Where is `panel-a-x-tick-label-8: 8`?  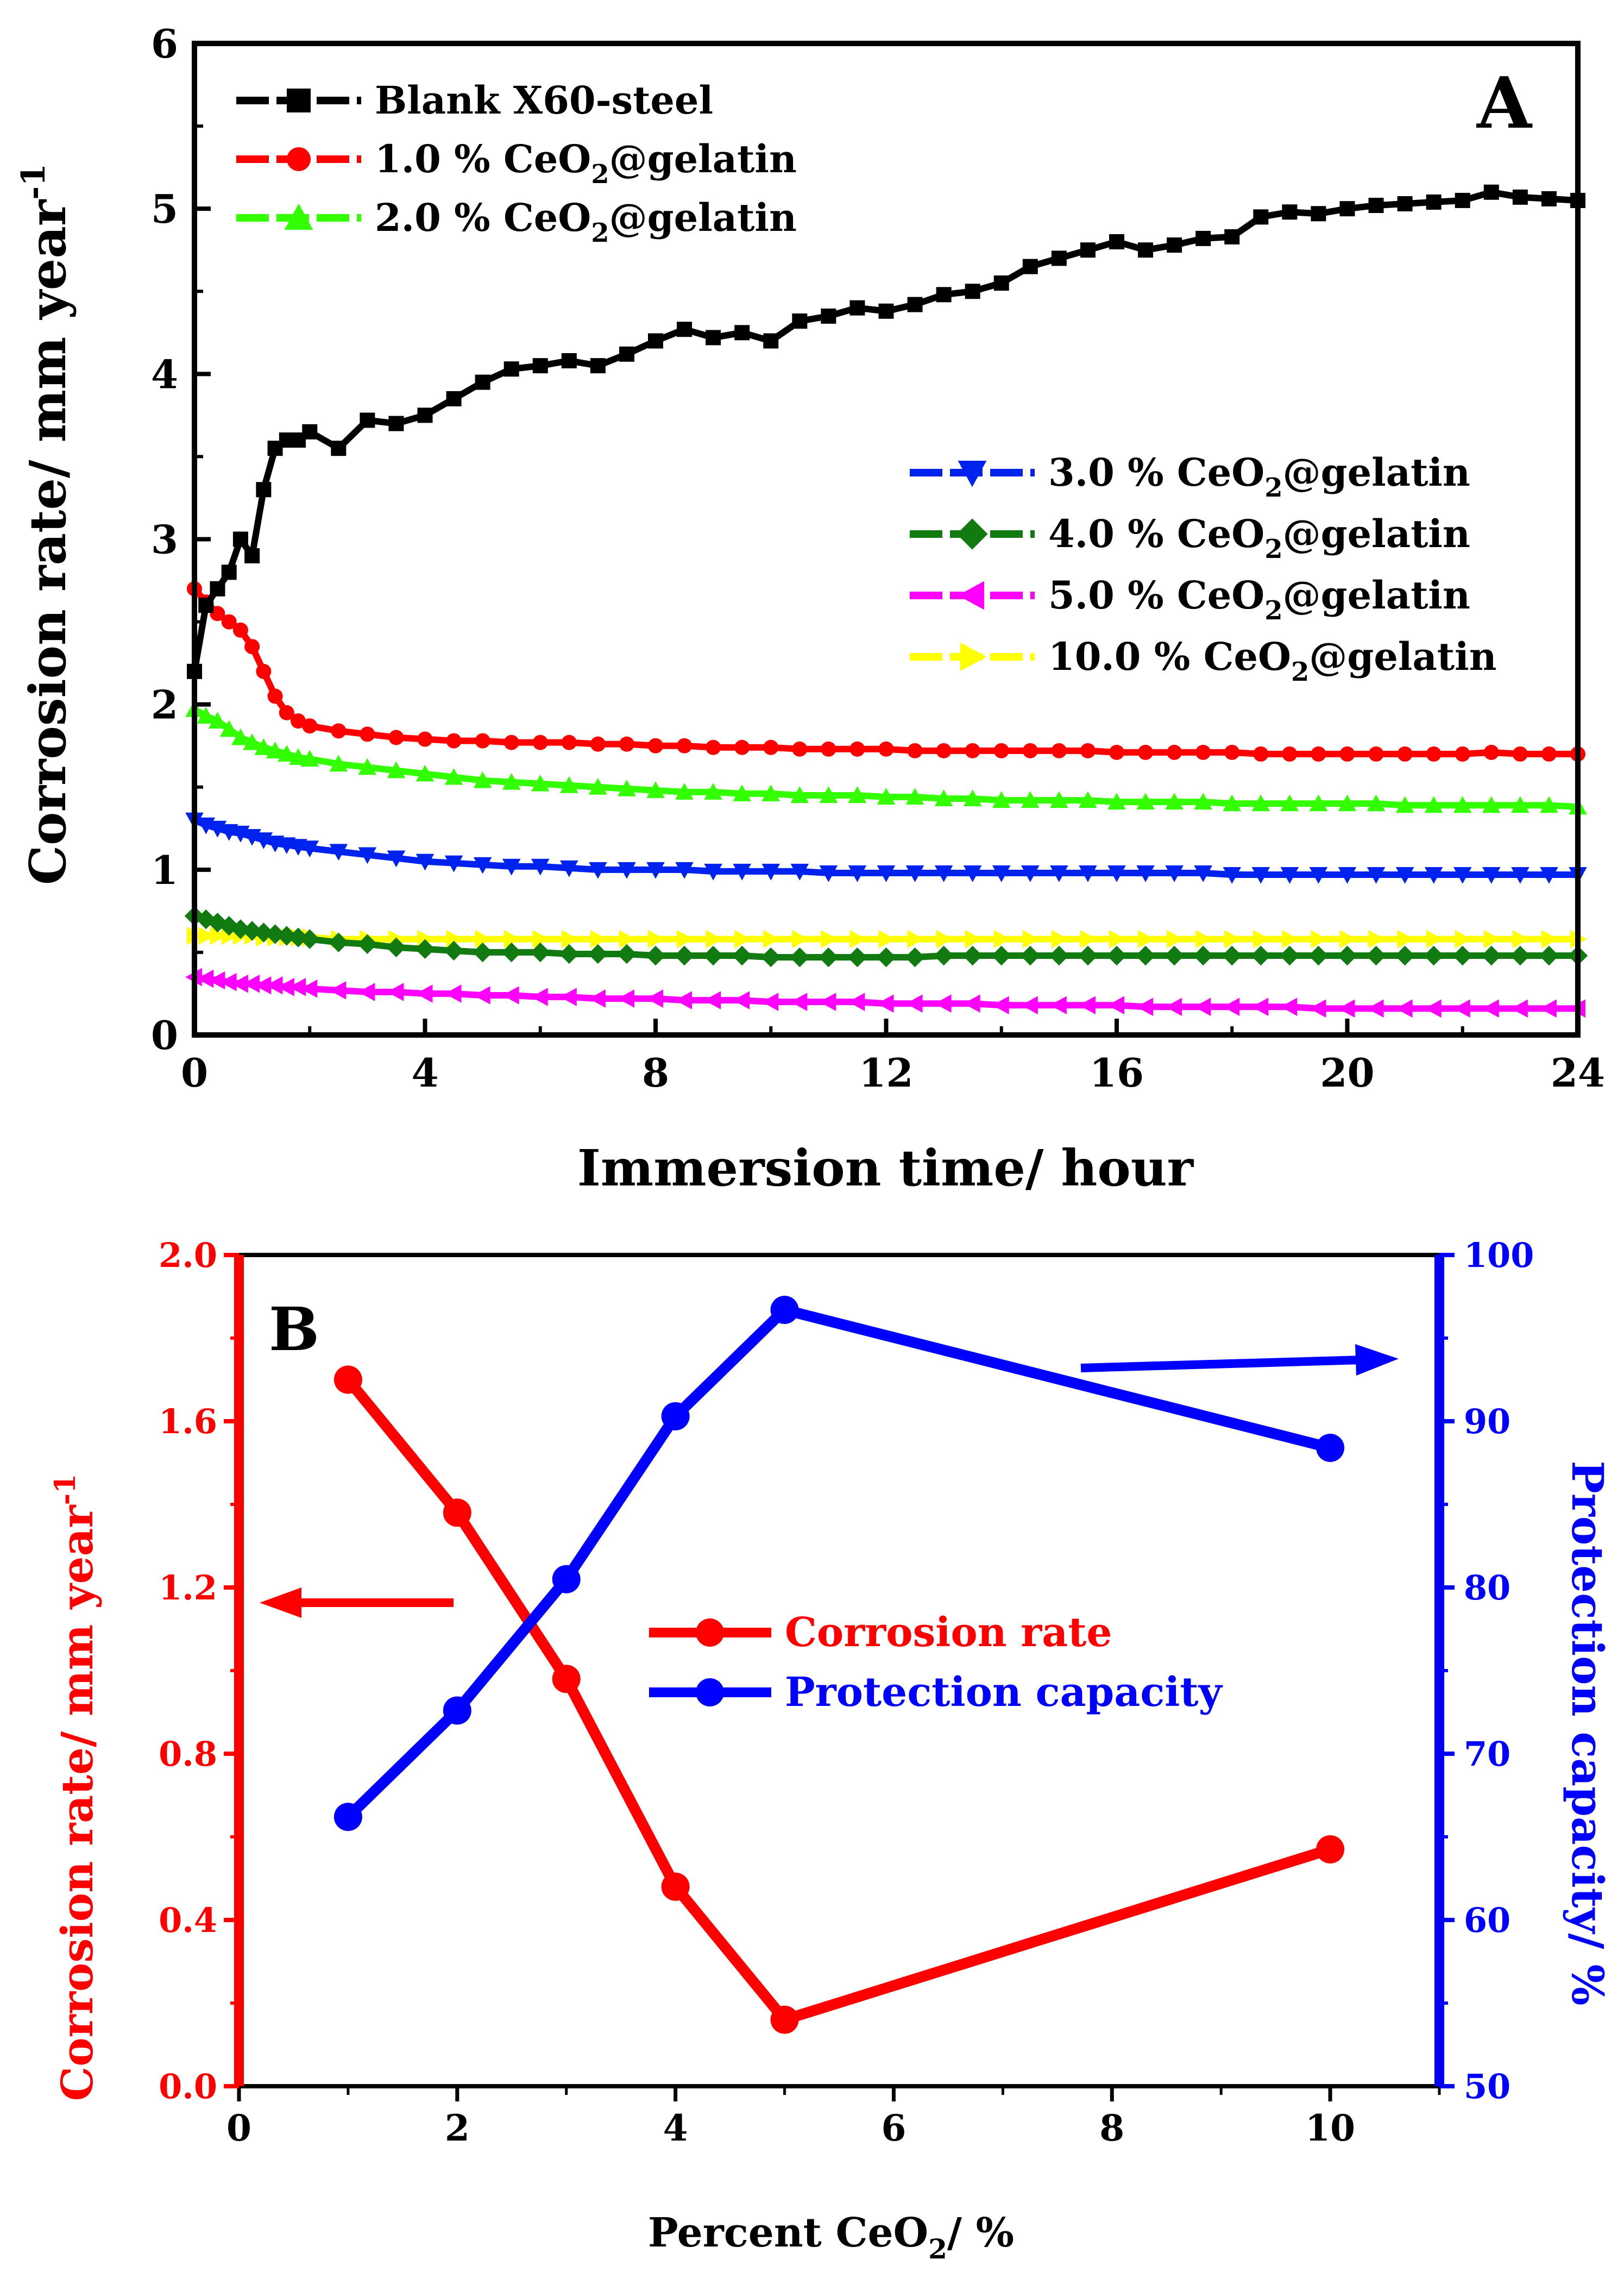
panel-a-x-tick-label-8: 8 is located at coordinates (655, 1073).